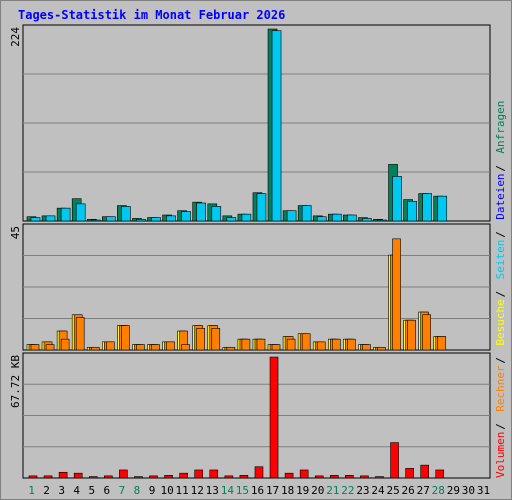 Image resolution: width=512 pixels, height=500 pixels. What do you see at coordinates (287, 490) in the screenshot?
I see `x-tick-label: 18` at bounding box center [287, 490].